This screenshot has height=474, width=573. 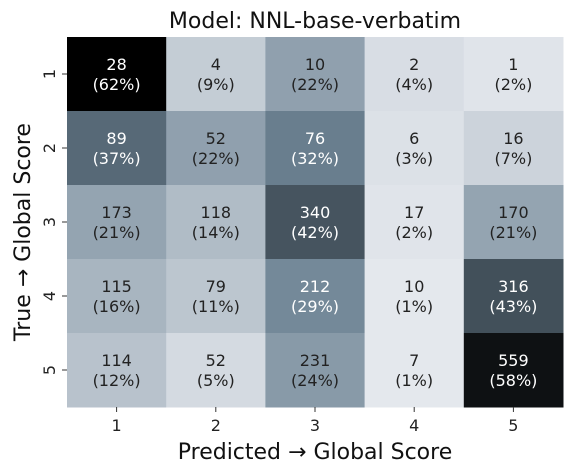 I want to click on heatmap-cell-label-r1-c3: 10 (22%), so click(x=315, y=74).